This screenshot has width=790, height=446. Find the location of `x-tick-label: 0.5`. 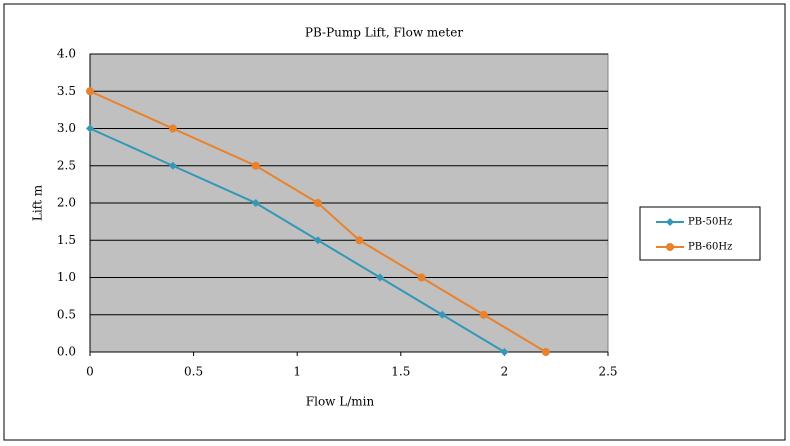

x-tick-label: 0.5 is located at coordinates (193, 372).